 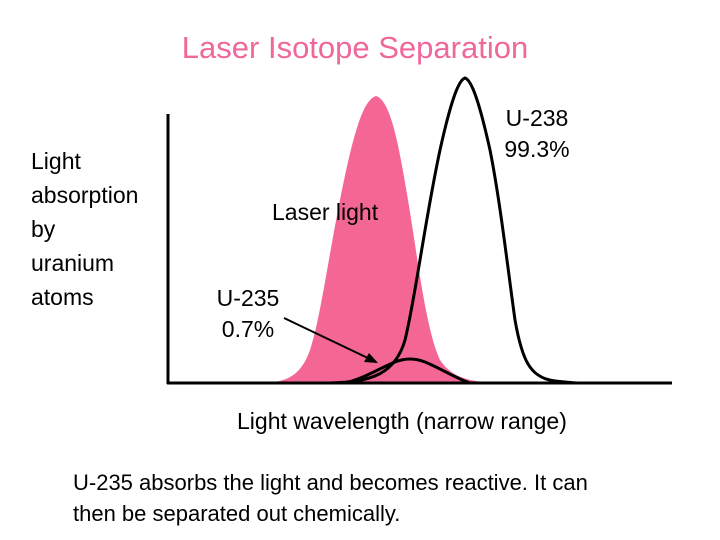 What do you see at coordinates (248, 313) in the screenshot?
I see `u235-label: U-235 0.7%` at bounding box center [248, 313].